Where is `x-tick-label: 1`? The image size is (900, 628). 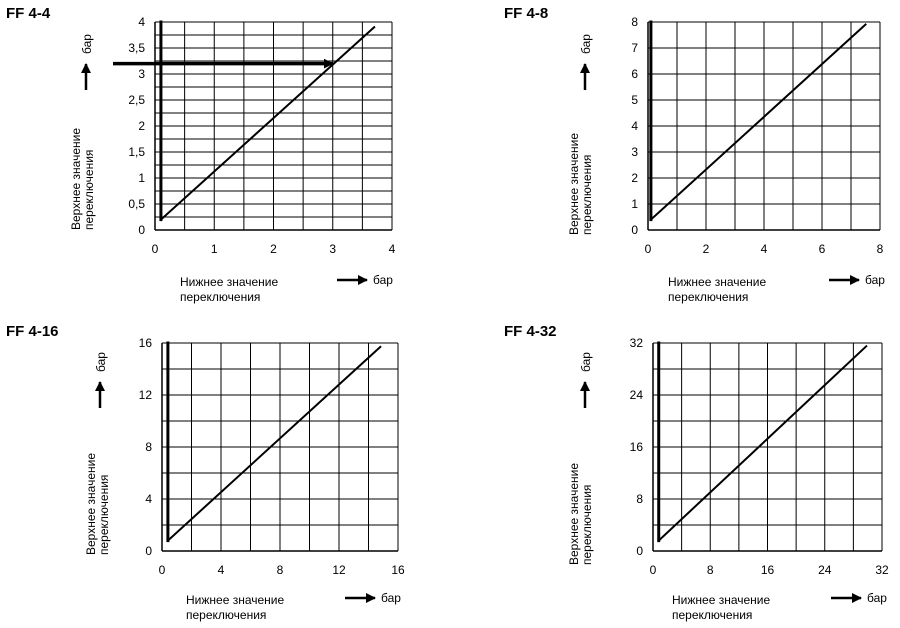 x-tick-label: 1 is located at coordinates (214, 249).